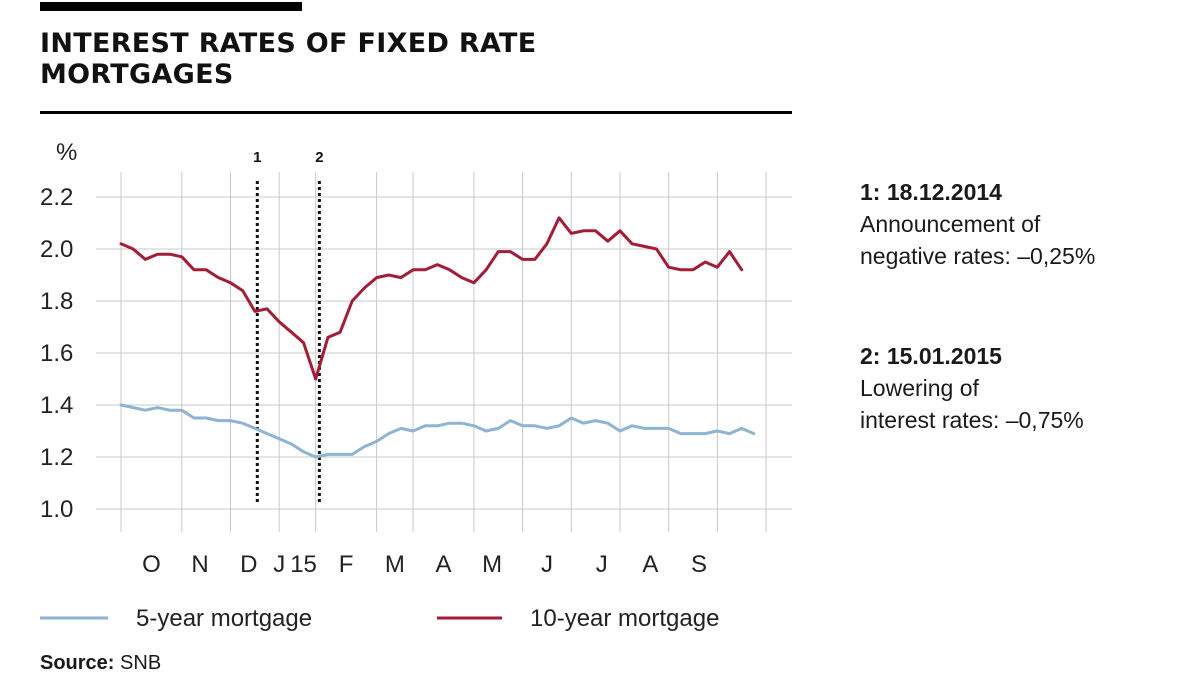 The height and width of the screenshot is (694, 1196). I want to click on x-tick-label: O, so click(151, 564).